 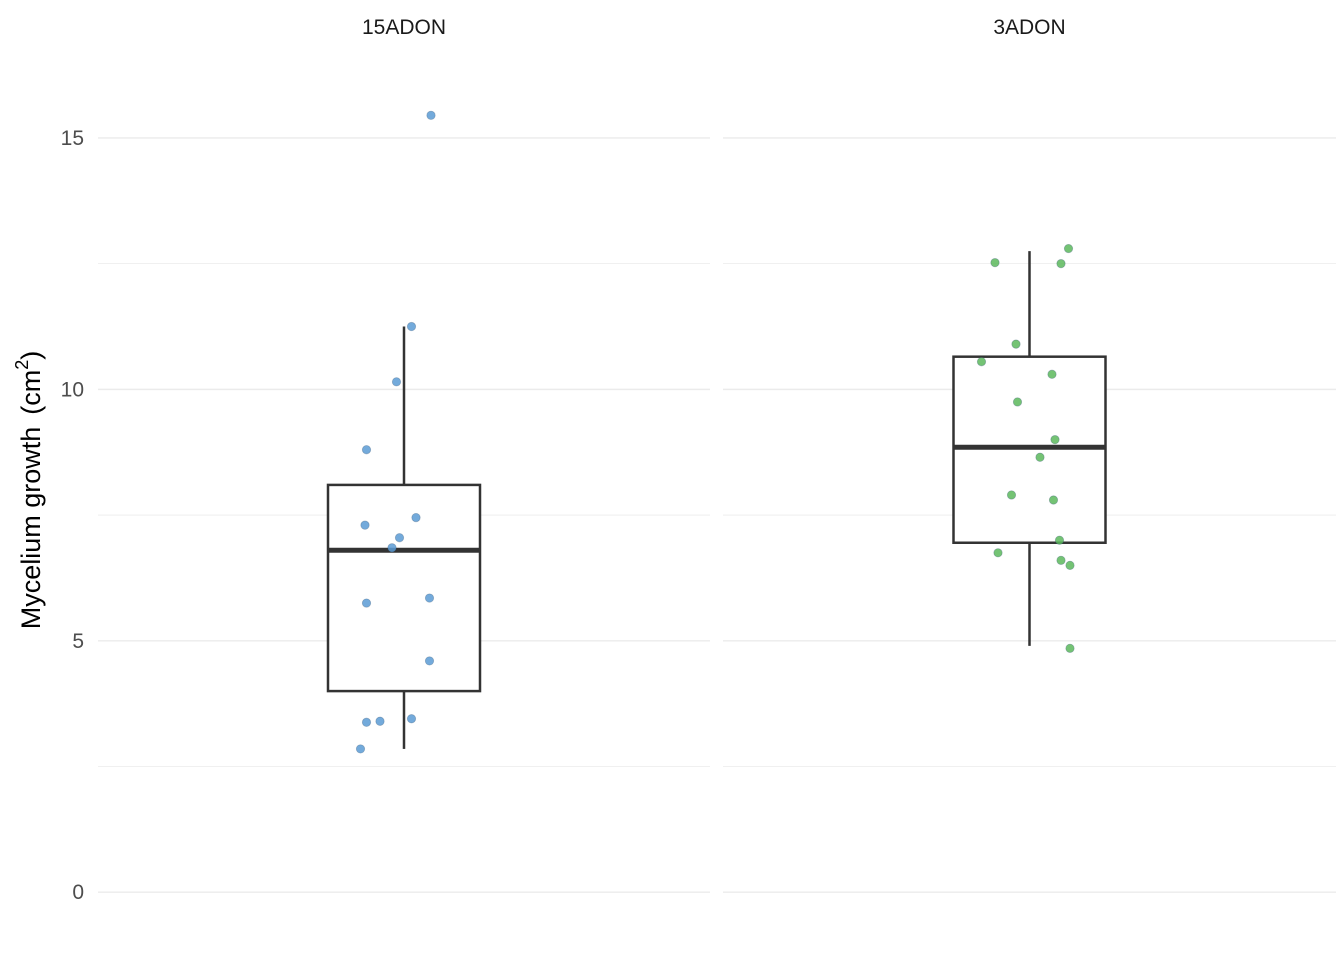 I want to click on y-tick-label: 10, so click(x=72, y=389).